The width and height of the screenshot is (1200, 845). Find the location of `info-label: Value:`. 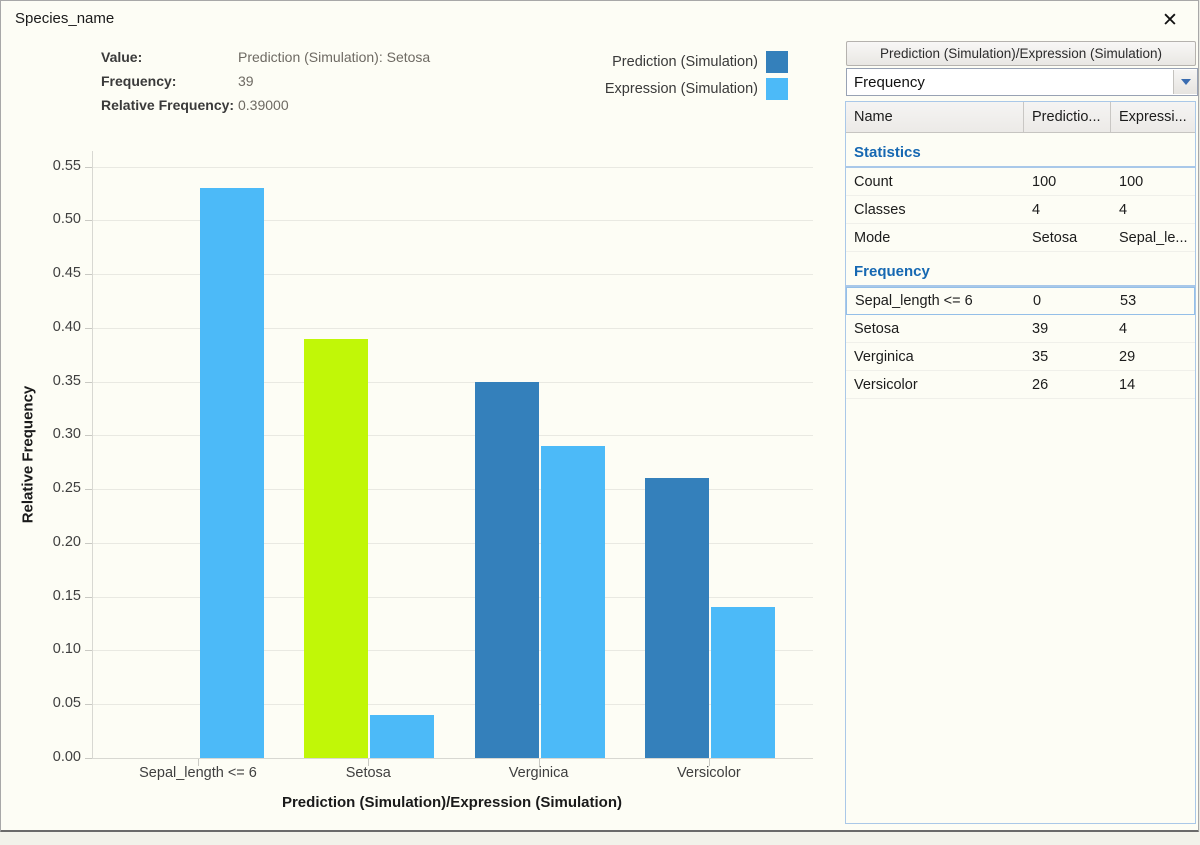

info-label: Value: is located at coordinates (122, 57).